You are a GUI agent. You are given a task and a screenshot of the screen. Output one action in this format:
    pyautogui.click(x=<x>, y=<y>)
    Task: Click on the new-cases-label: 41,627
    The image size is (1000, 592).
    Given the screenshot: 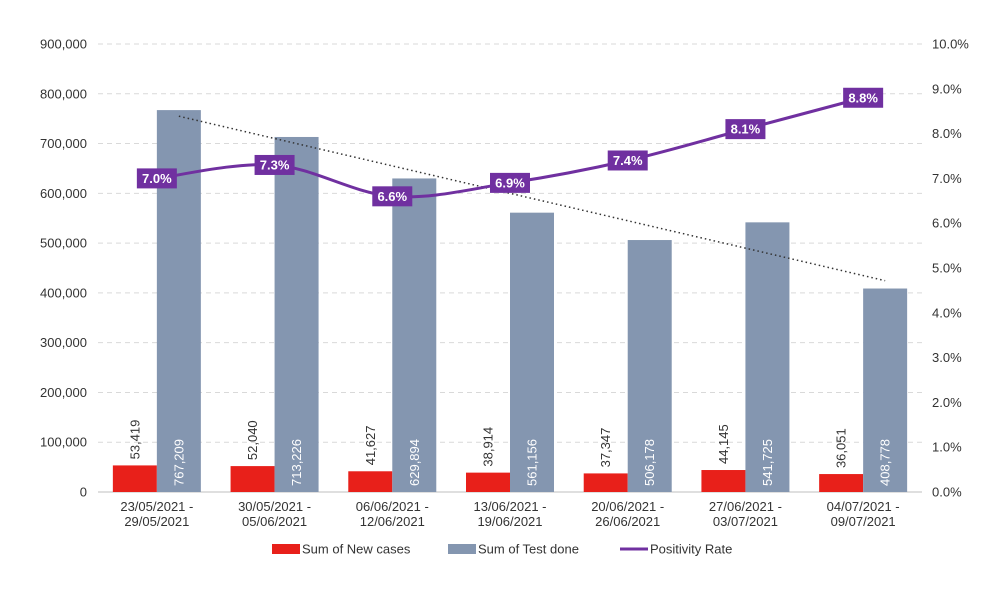 What is the action you would take?
    pyautogui.click(x=370, y=446)
    